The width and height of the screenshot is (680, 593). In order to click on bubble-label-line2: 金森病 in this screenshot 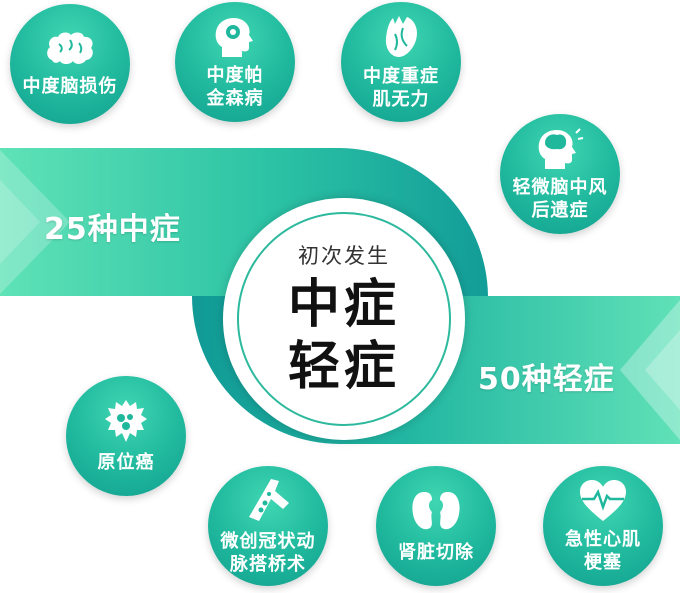, I will do `click(235, 98)`.